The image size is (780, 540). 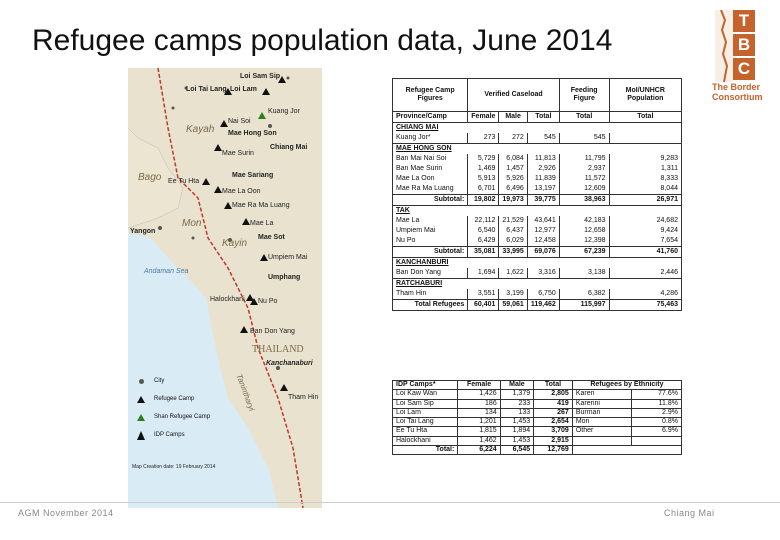 I want to click on camp-name: Mae Ra Ma Luang, so click(x=430, y=189).